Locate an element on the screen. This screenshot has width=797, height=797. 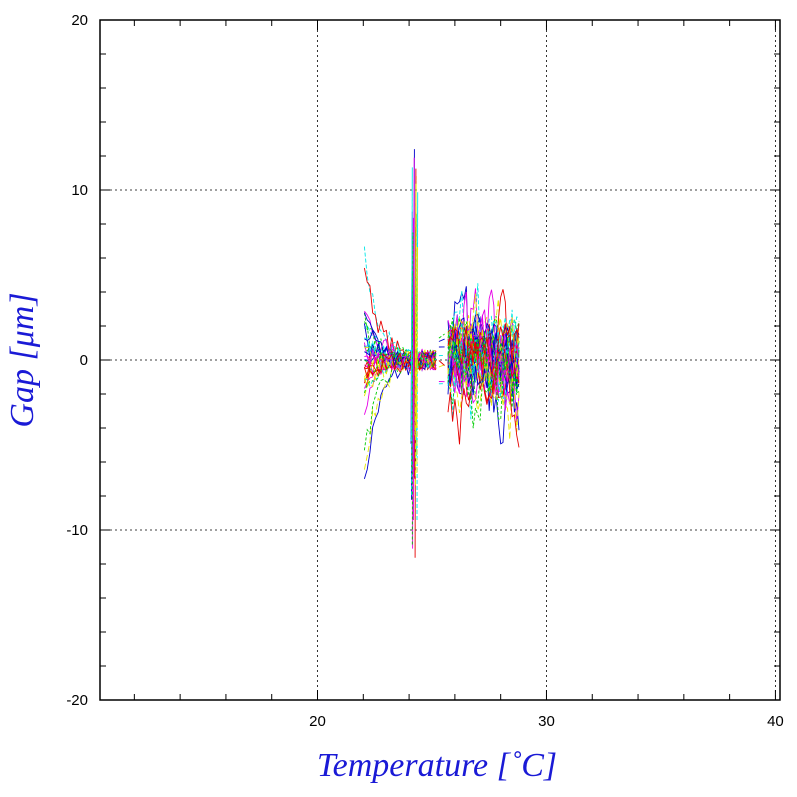
x-tick-label: 30 is located at coordinates (546, 721).